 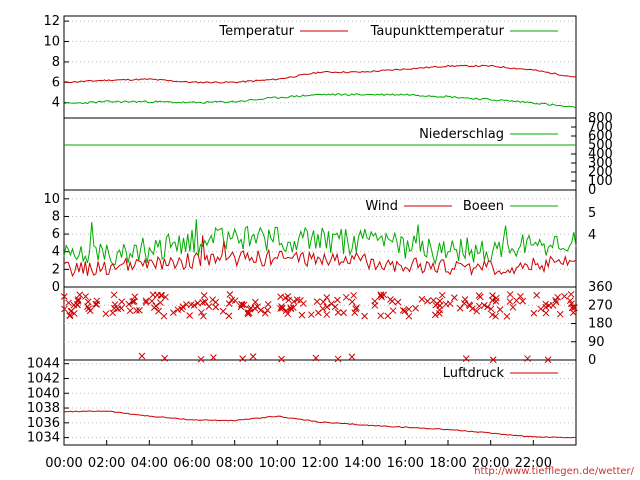 I want to click on y-tick-label: 700, so click(x=600, y=127).